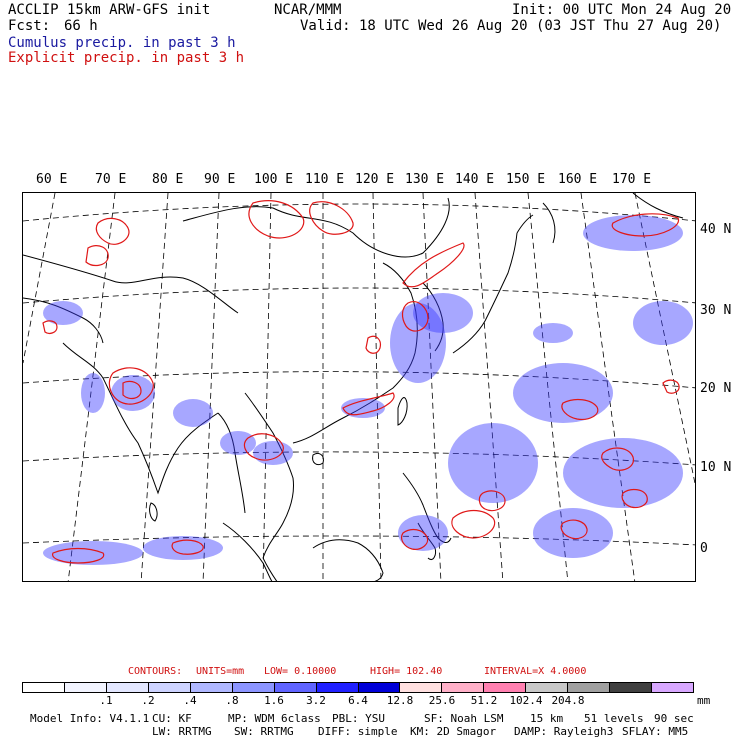 The image size is (740, 740). What do you see at coordinates (484, 700) in the screenshot?
I see `colorbar-tick-label: 51.2` at bounding box center [484, 700].